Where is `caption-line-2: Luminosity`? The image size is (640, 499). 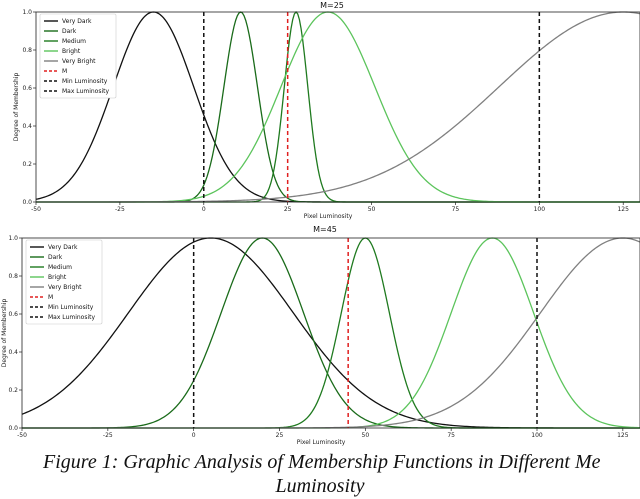 caption-line-2: Luminosity is located at coordinates (320, 486).